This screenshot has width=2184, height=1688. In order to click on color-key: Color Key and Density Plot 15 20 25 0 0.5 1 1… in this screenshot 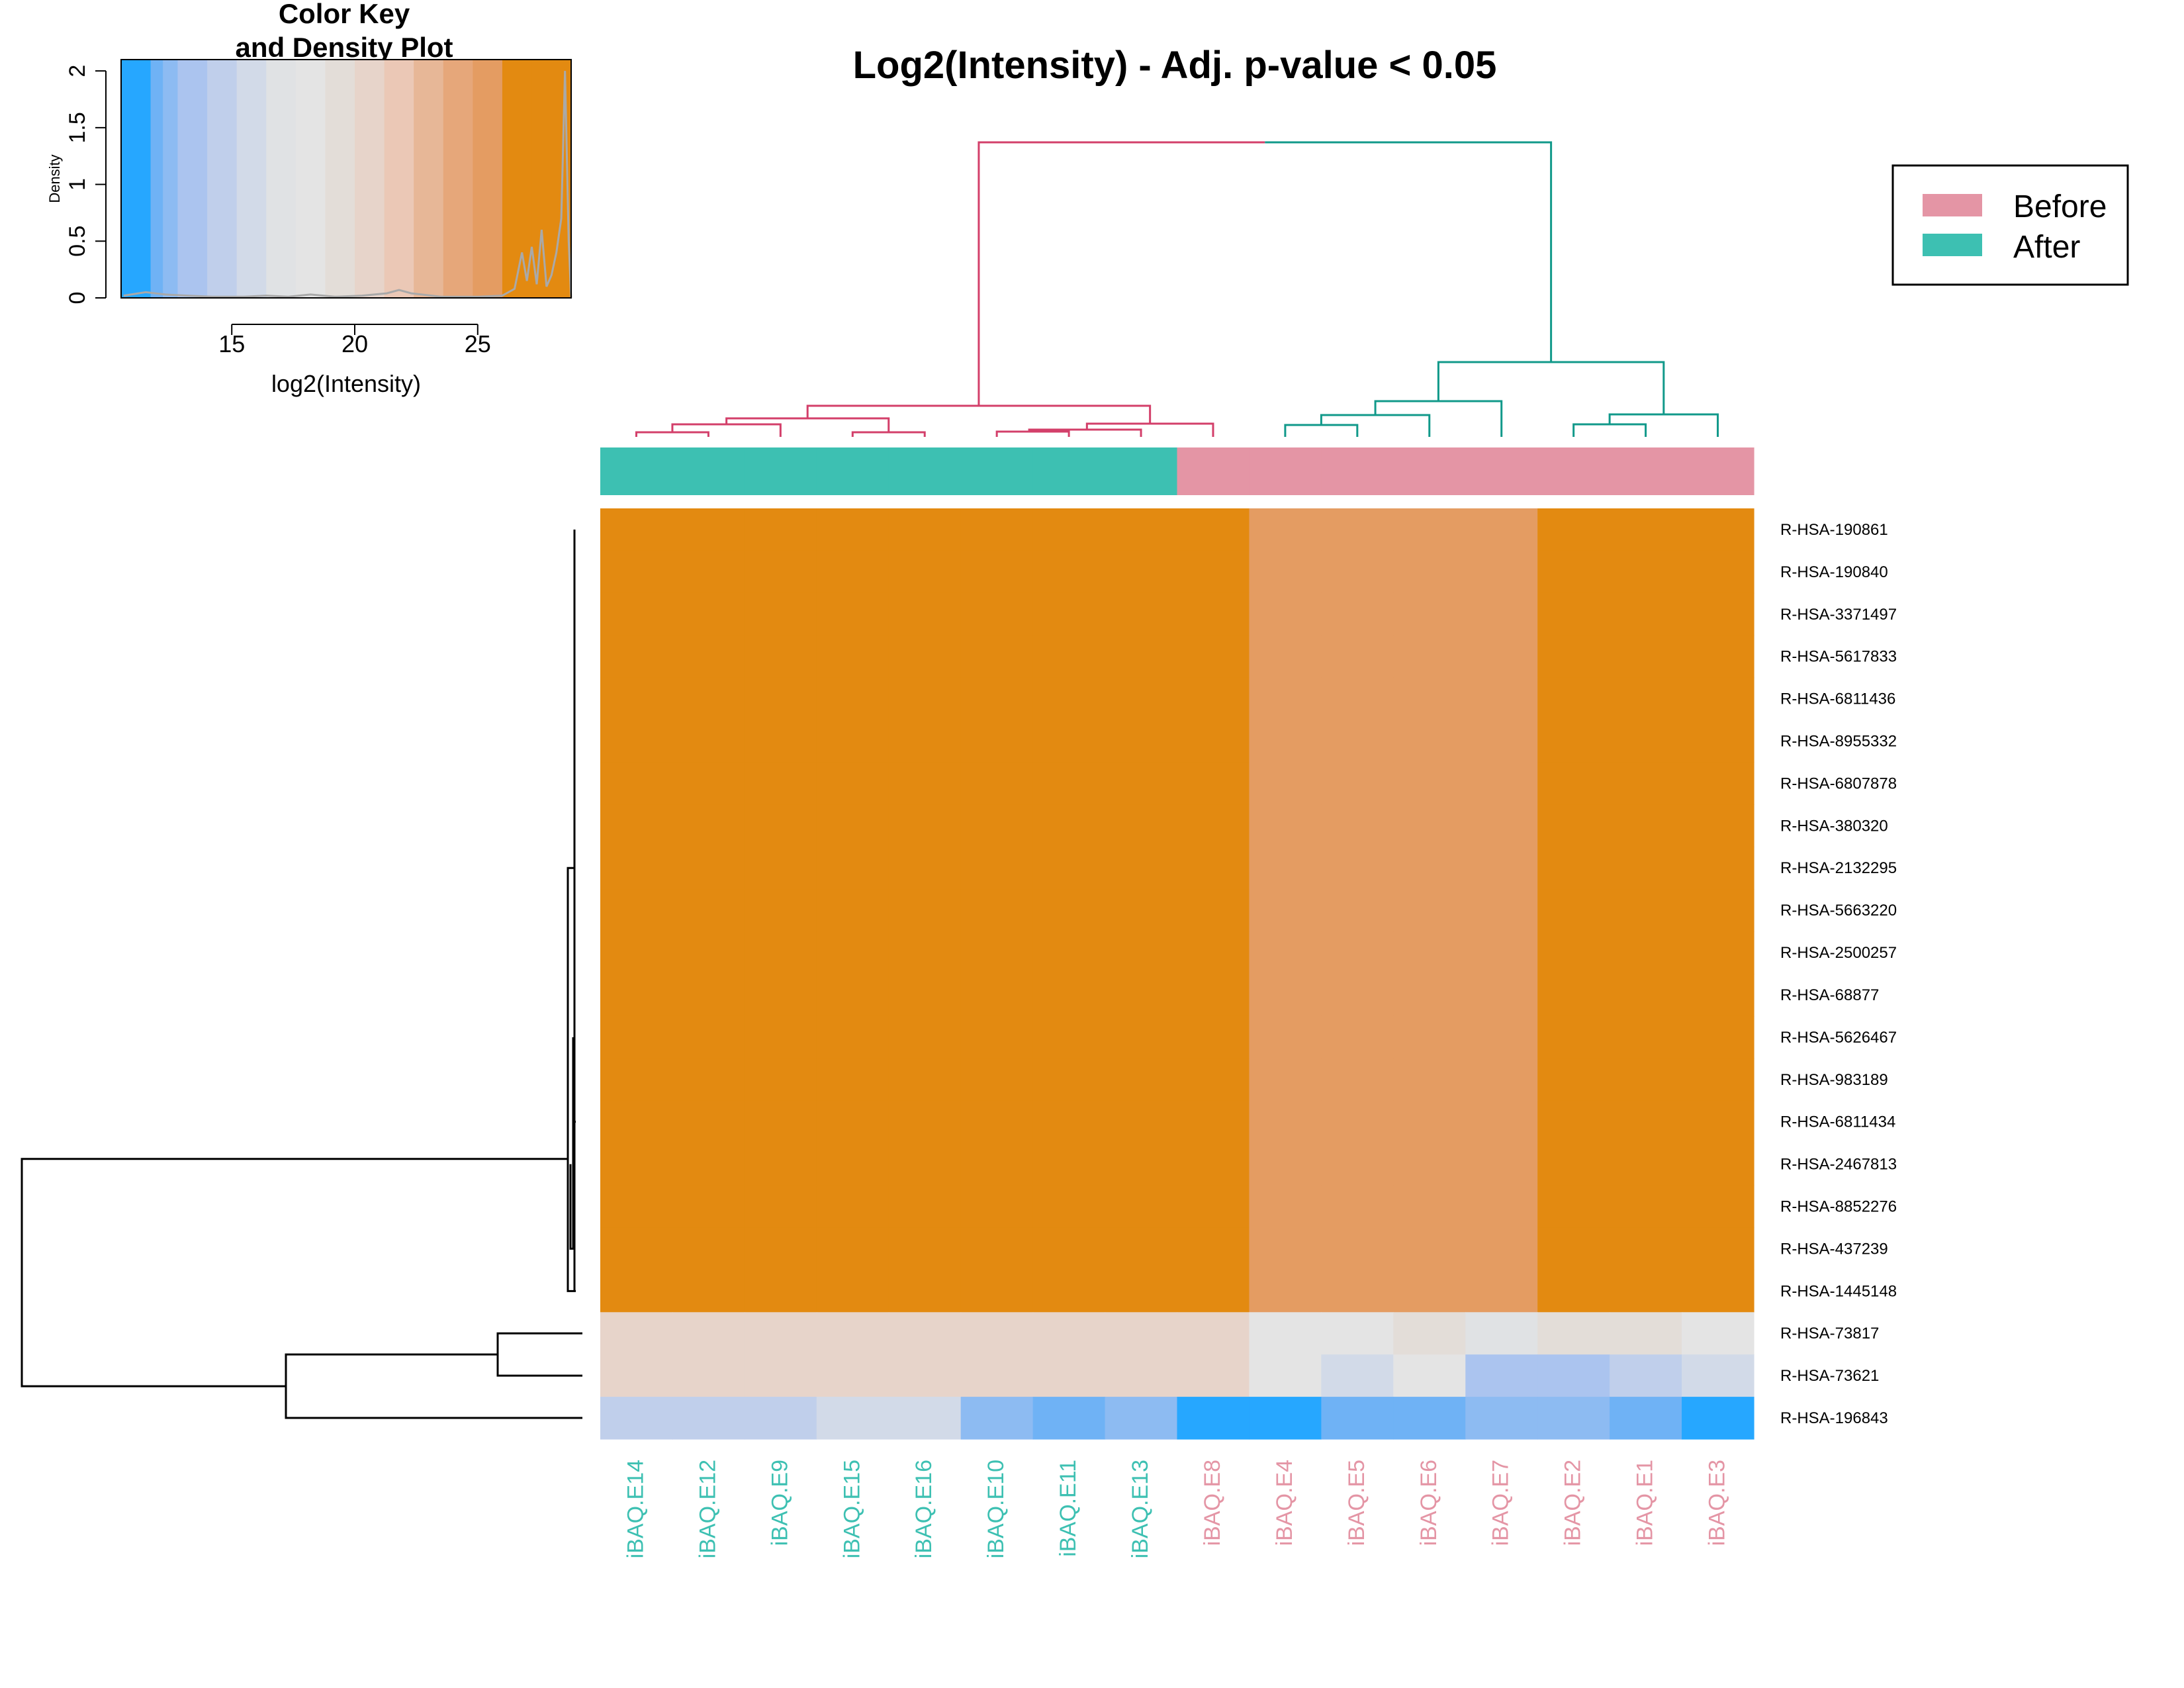, I will do `click(309, 198)`.